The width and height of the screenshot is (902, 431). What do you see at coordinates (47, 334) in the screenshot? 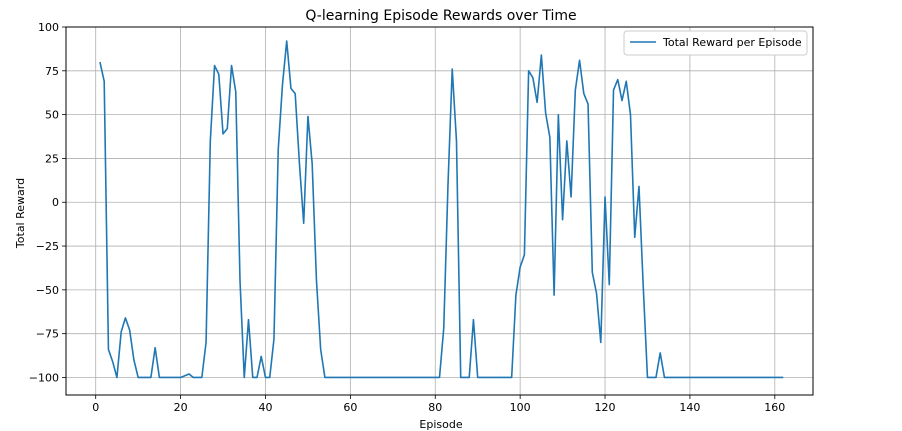
I see `y-tick-label: −75` at bounding box center [47, 334].